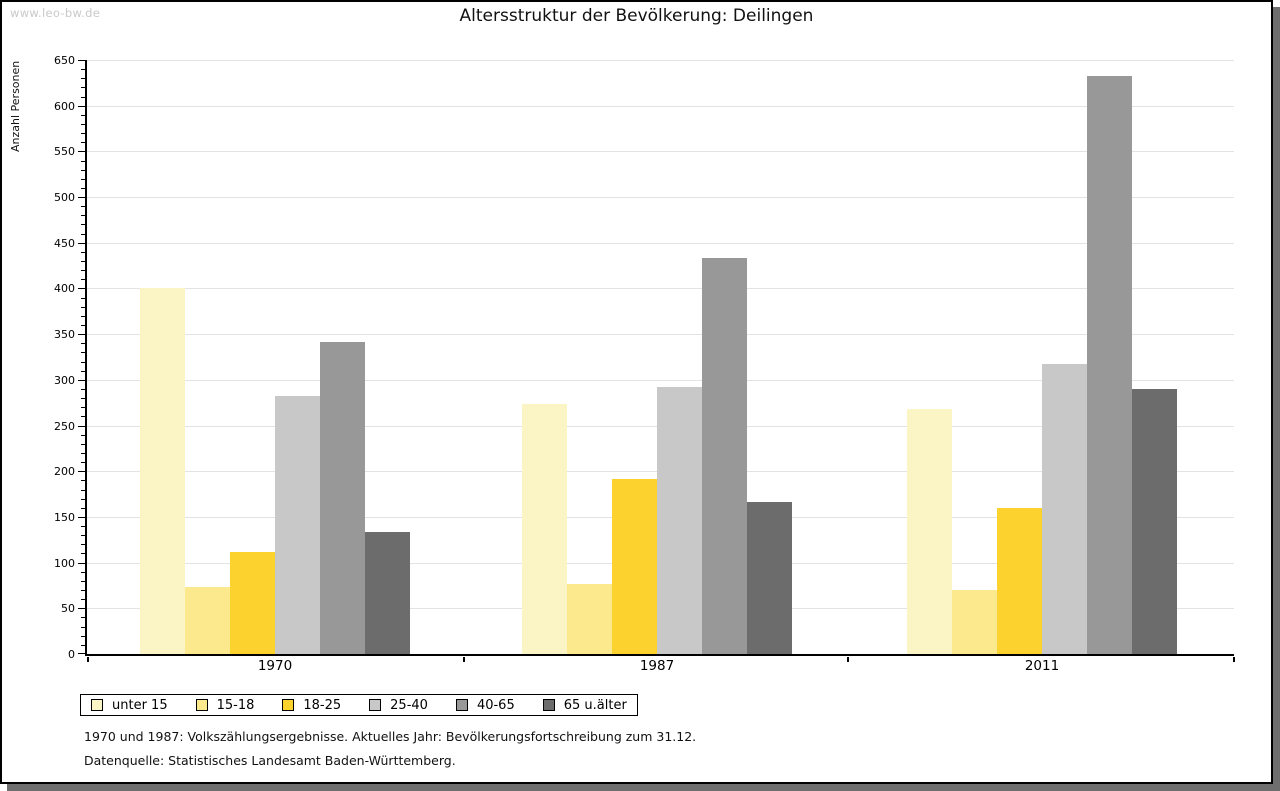 The height and width of the screenshot is (791, 1280). Describe the element at coordinates (15, 106) in the screenshot. I see `y-axis-title: Anzahl Personen` at that location.